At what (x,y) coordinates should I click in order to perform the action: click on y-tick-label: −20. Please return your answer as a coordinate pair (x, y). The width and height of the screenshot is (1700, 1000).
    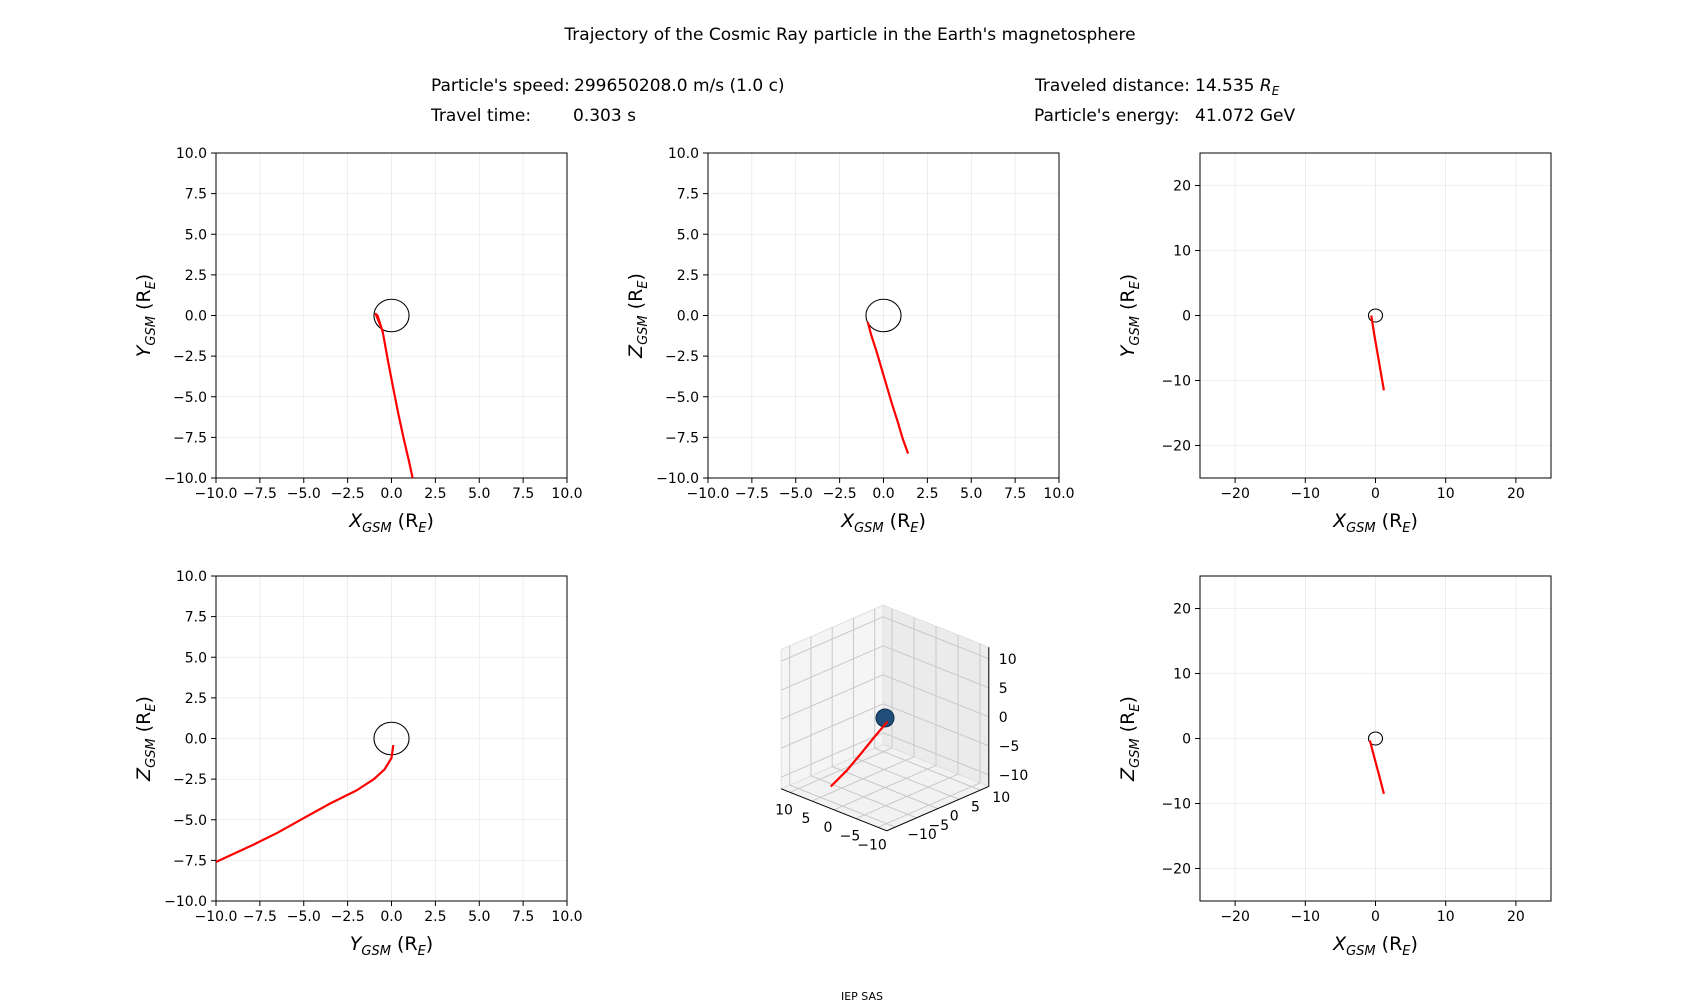
    Looking at the image, I should click on (1176, 870).